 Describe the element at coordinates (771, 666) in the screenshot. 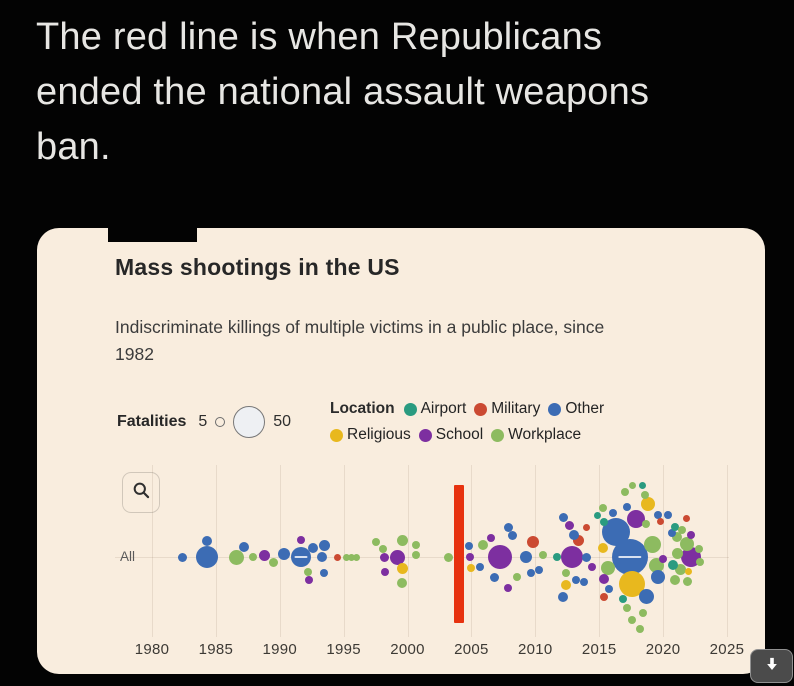

I see `download-button` at that location.